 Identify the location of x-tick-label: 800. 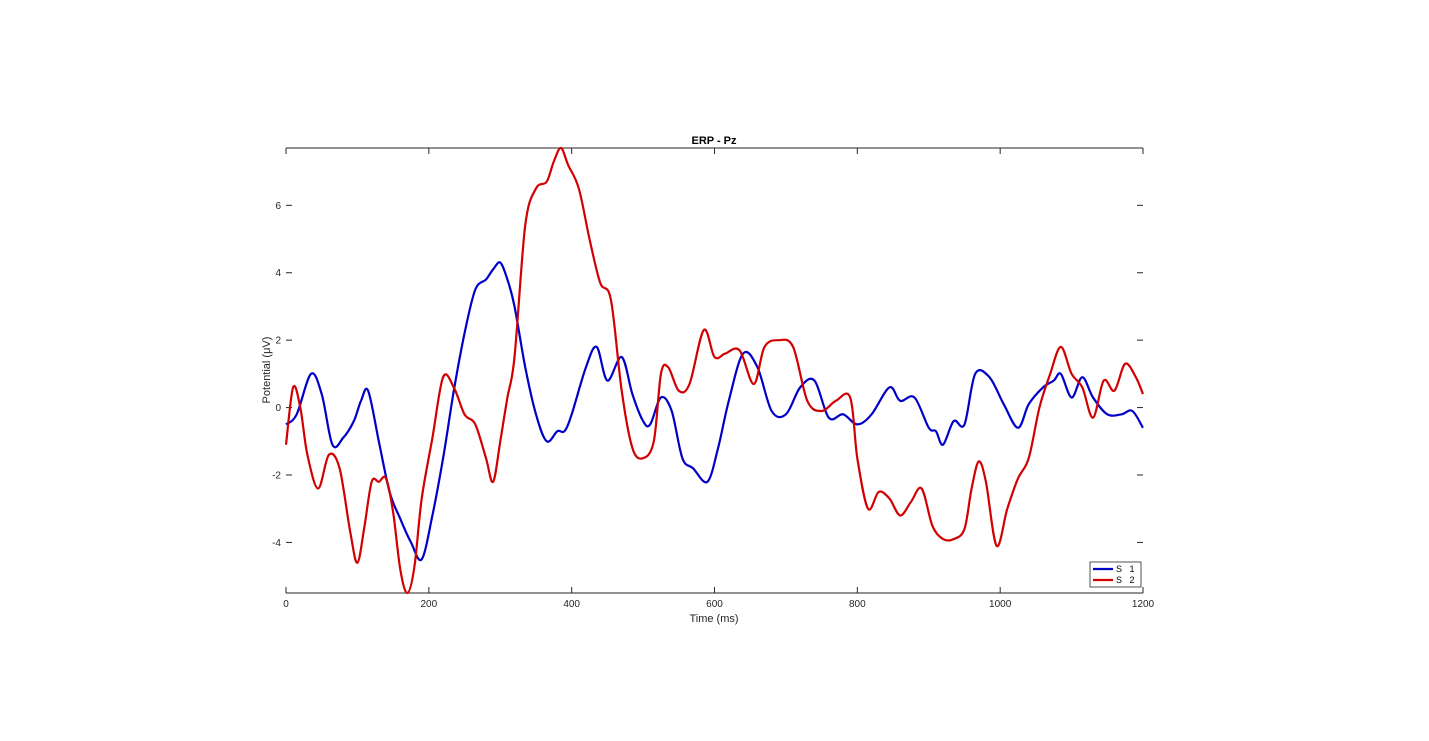
(857, 604).